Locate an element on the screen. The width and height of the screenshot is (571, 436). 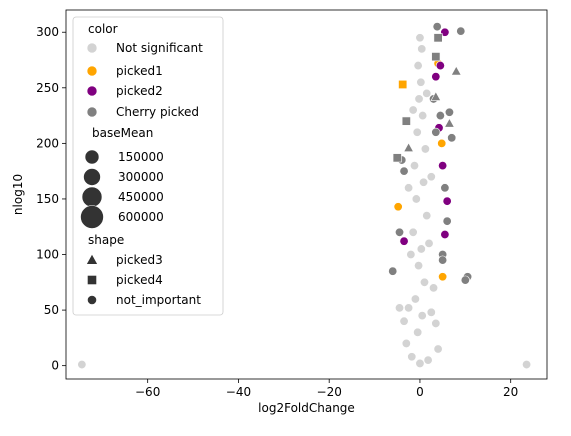
y-tick-label: 250 is located at coordinates (47, 88).